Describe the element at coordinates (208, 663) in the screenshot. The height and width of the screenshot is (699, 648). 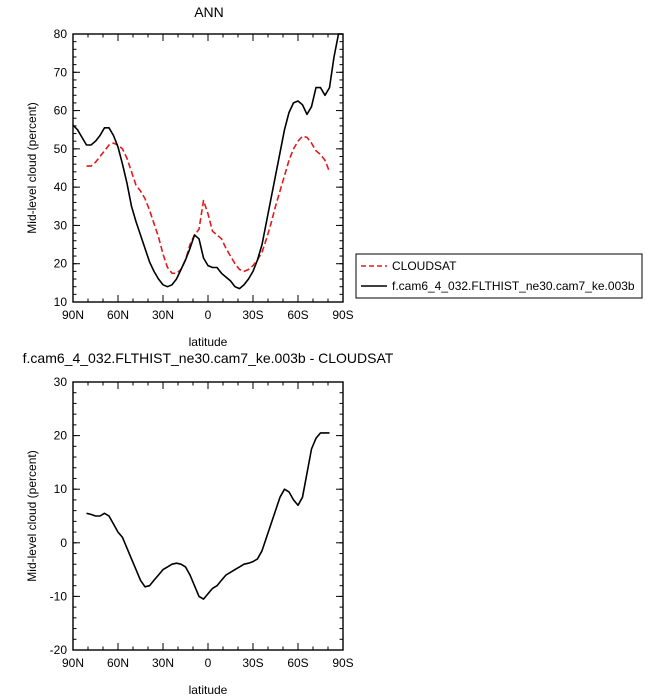
I see `bottom-x-tick-label: 0` at that location.